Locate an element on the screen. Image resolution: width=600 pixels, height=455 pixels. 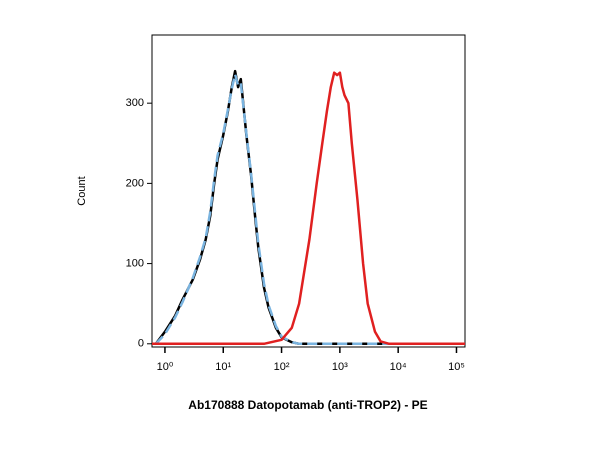
x-tick-label: 10¹ is located at coordinates (223, 367).